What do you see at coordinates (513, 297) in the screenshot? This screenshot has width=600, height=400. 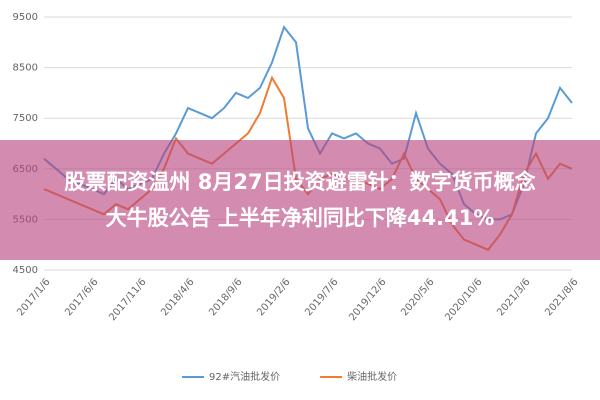 I see `x-tick-label: 2021/3/6` at bounding box center [513, 297].